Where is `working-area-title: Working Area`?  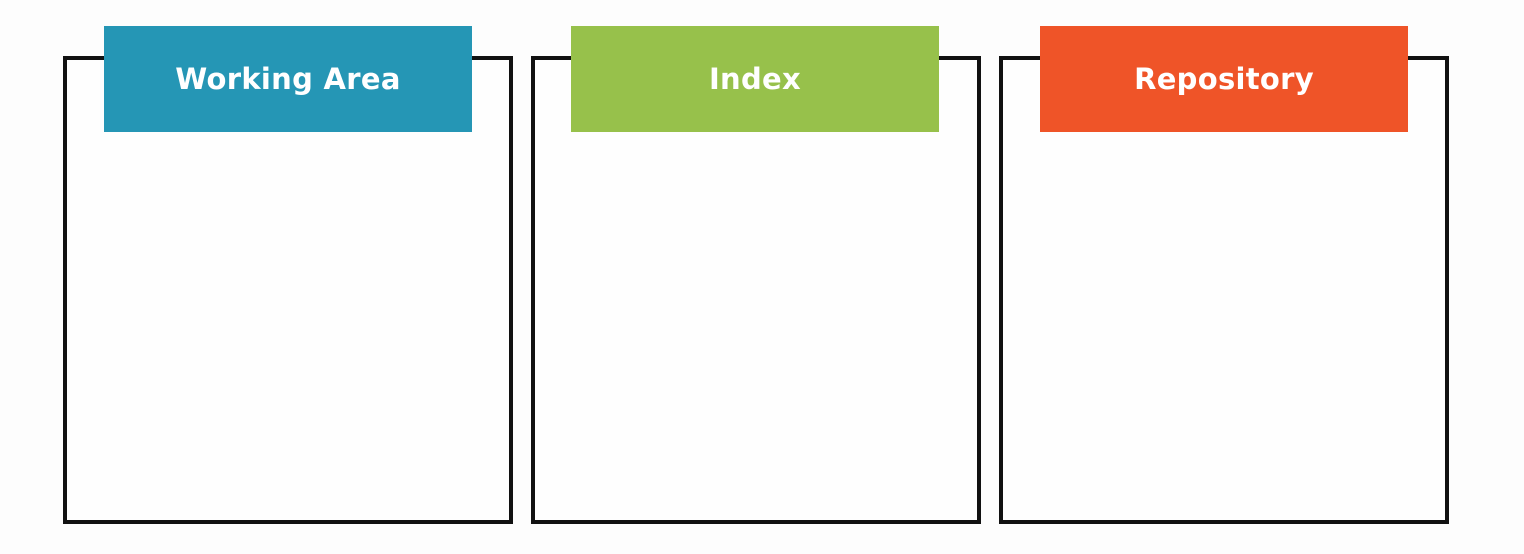 working-area-title: Working Area is located at coordinates (288, 79).